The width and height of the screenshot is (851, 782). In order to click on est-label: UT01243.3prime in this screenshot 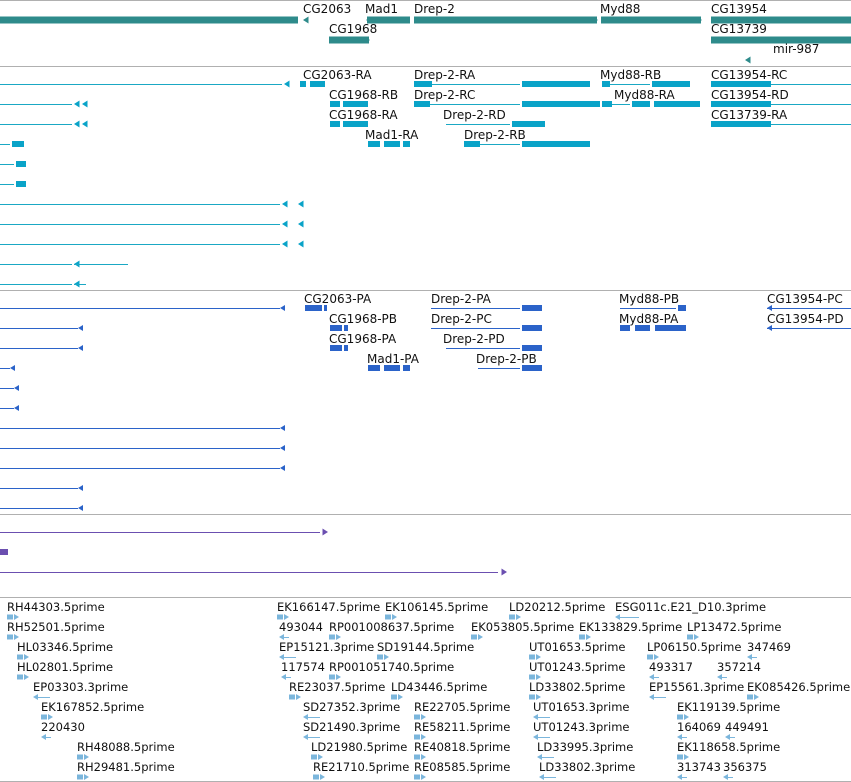, I will do `click(581, 727)`.